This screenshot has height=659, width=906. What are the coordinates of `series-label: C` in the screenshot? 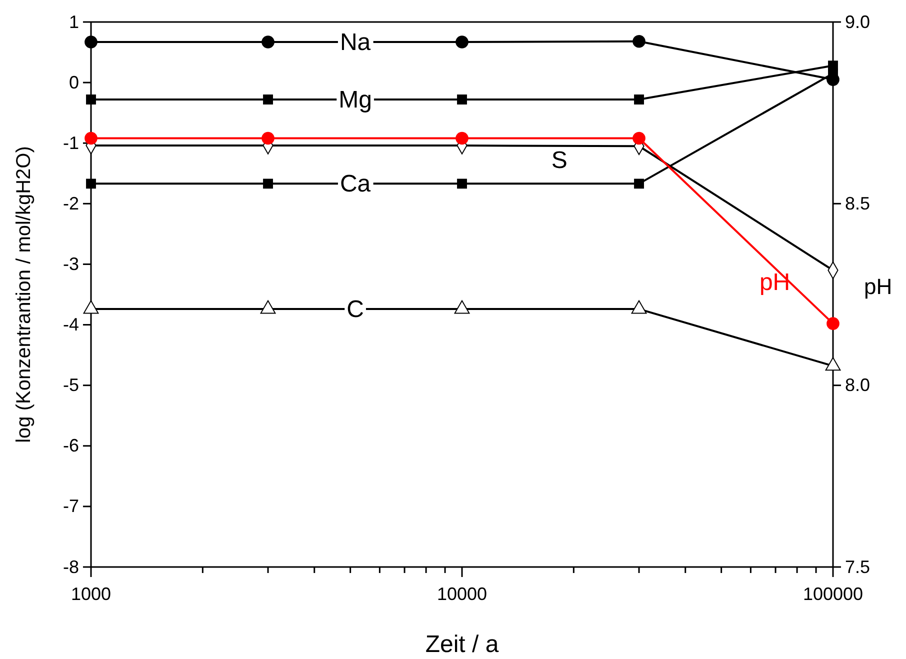 It's located at (355, 310).